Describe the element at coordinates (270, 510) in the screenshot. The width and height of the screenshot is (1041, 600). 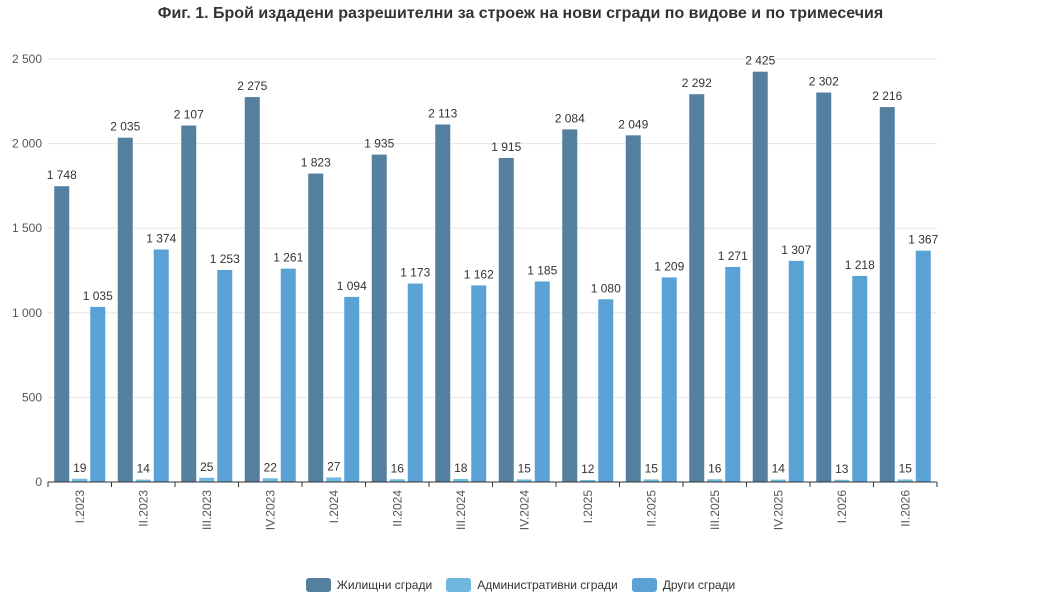
I see `x-tick-label: IV.2023` at that location.